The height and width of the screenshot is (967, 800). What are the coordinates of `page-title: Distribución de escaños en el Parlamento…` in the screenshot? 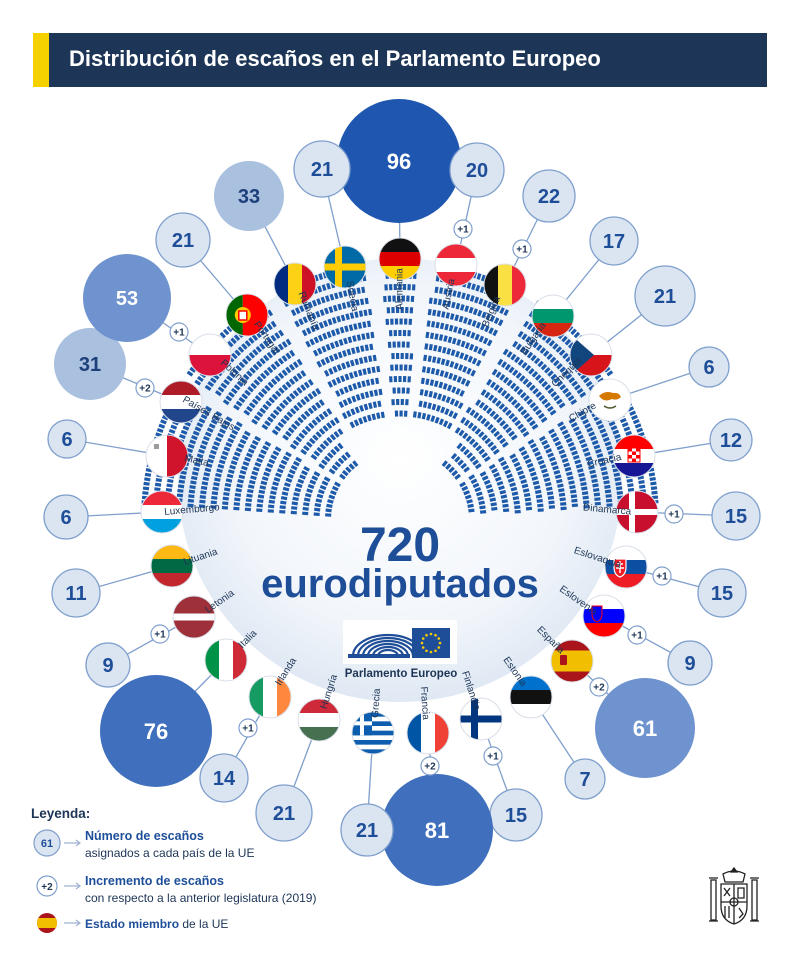 It's located at (335, 58).